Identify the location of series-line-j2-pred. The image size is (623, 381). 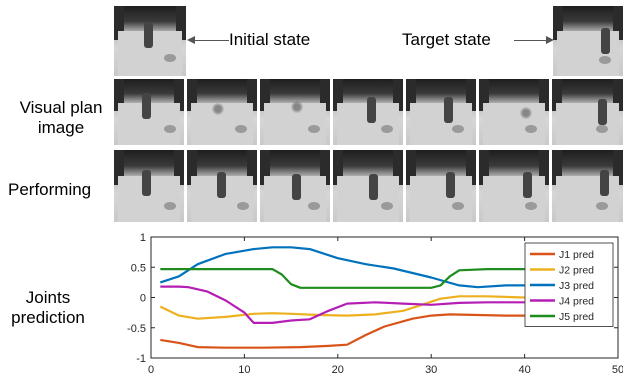
(342, 307).